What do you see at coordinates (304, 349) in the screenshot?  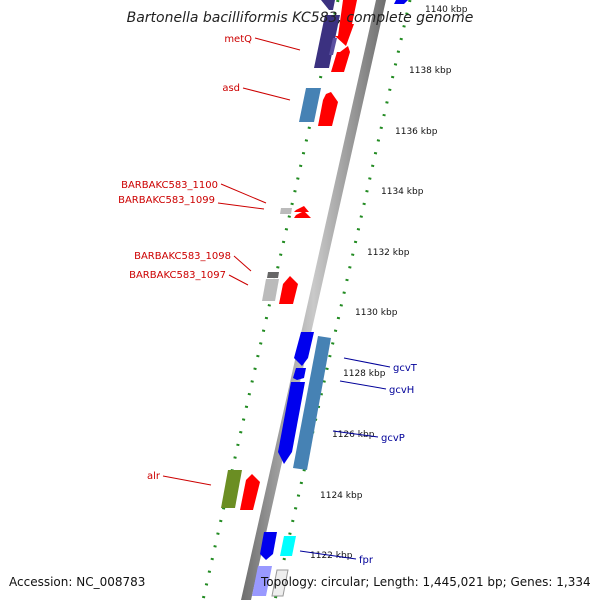 I see `feature-gcvT` at bounding box center [304, 349].